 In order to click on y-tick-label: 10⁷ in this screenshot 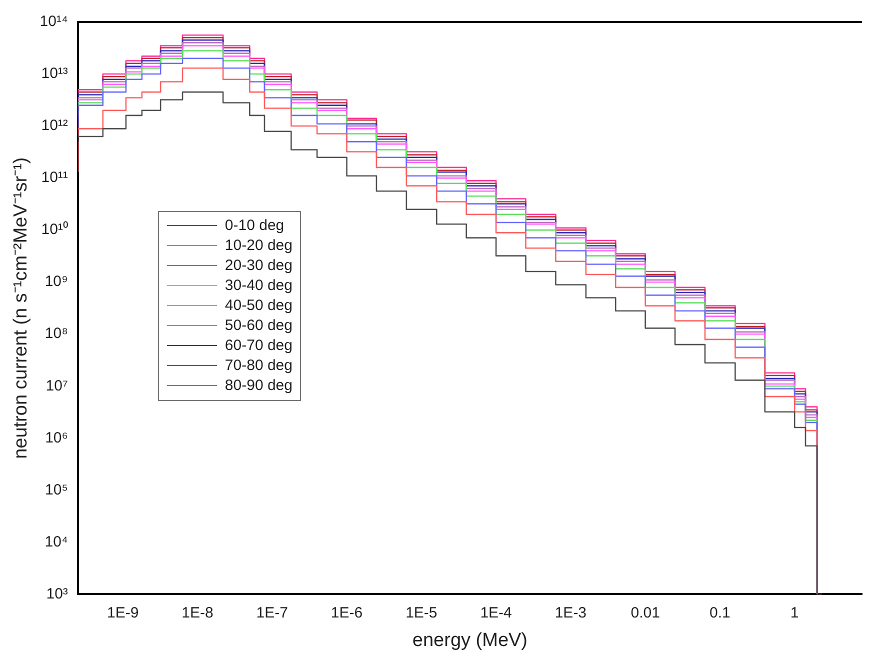, I will do `click(57, 385)`.